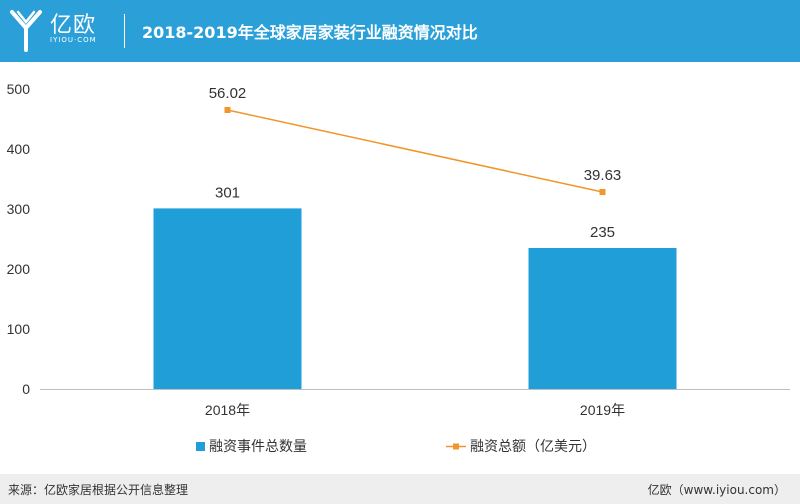 This screenshot has width=800, height=504. I want to click on header-divider, so click(124, 31).